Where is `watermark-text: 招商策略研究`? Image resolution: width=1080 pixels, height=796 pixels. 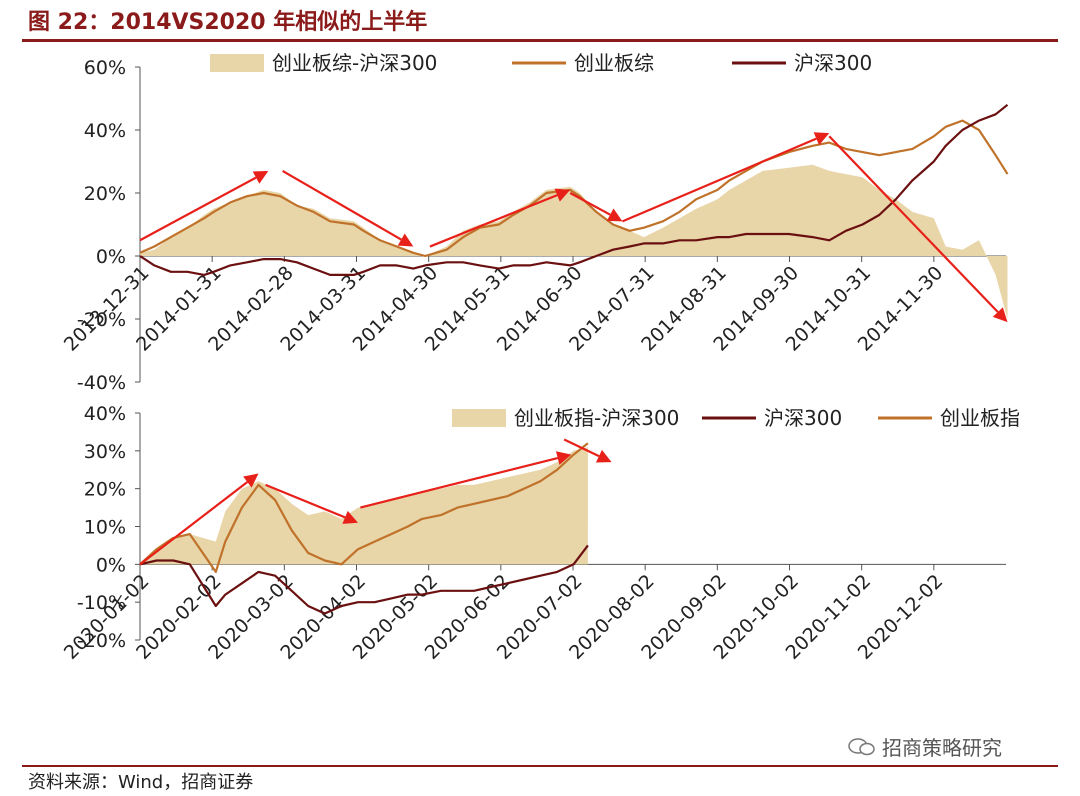
watermark-text: 招商策略研究 is located at coordinates (942, 748).